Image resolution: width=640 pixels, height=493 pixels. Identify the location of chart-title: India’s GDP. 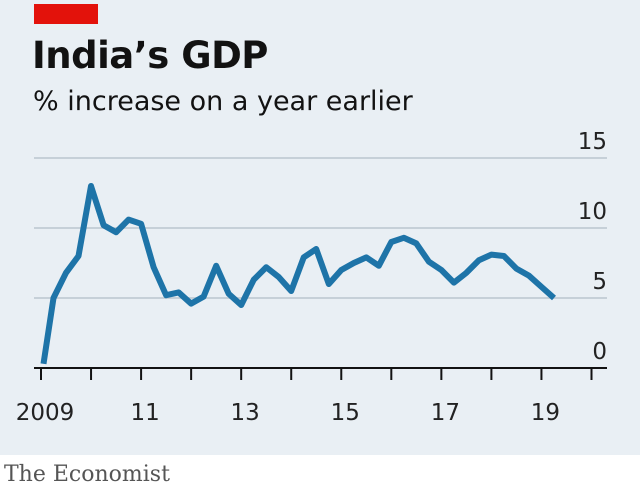
(150, 55).